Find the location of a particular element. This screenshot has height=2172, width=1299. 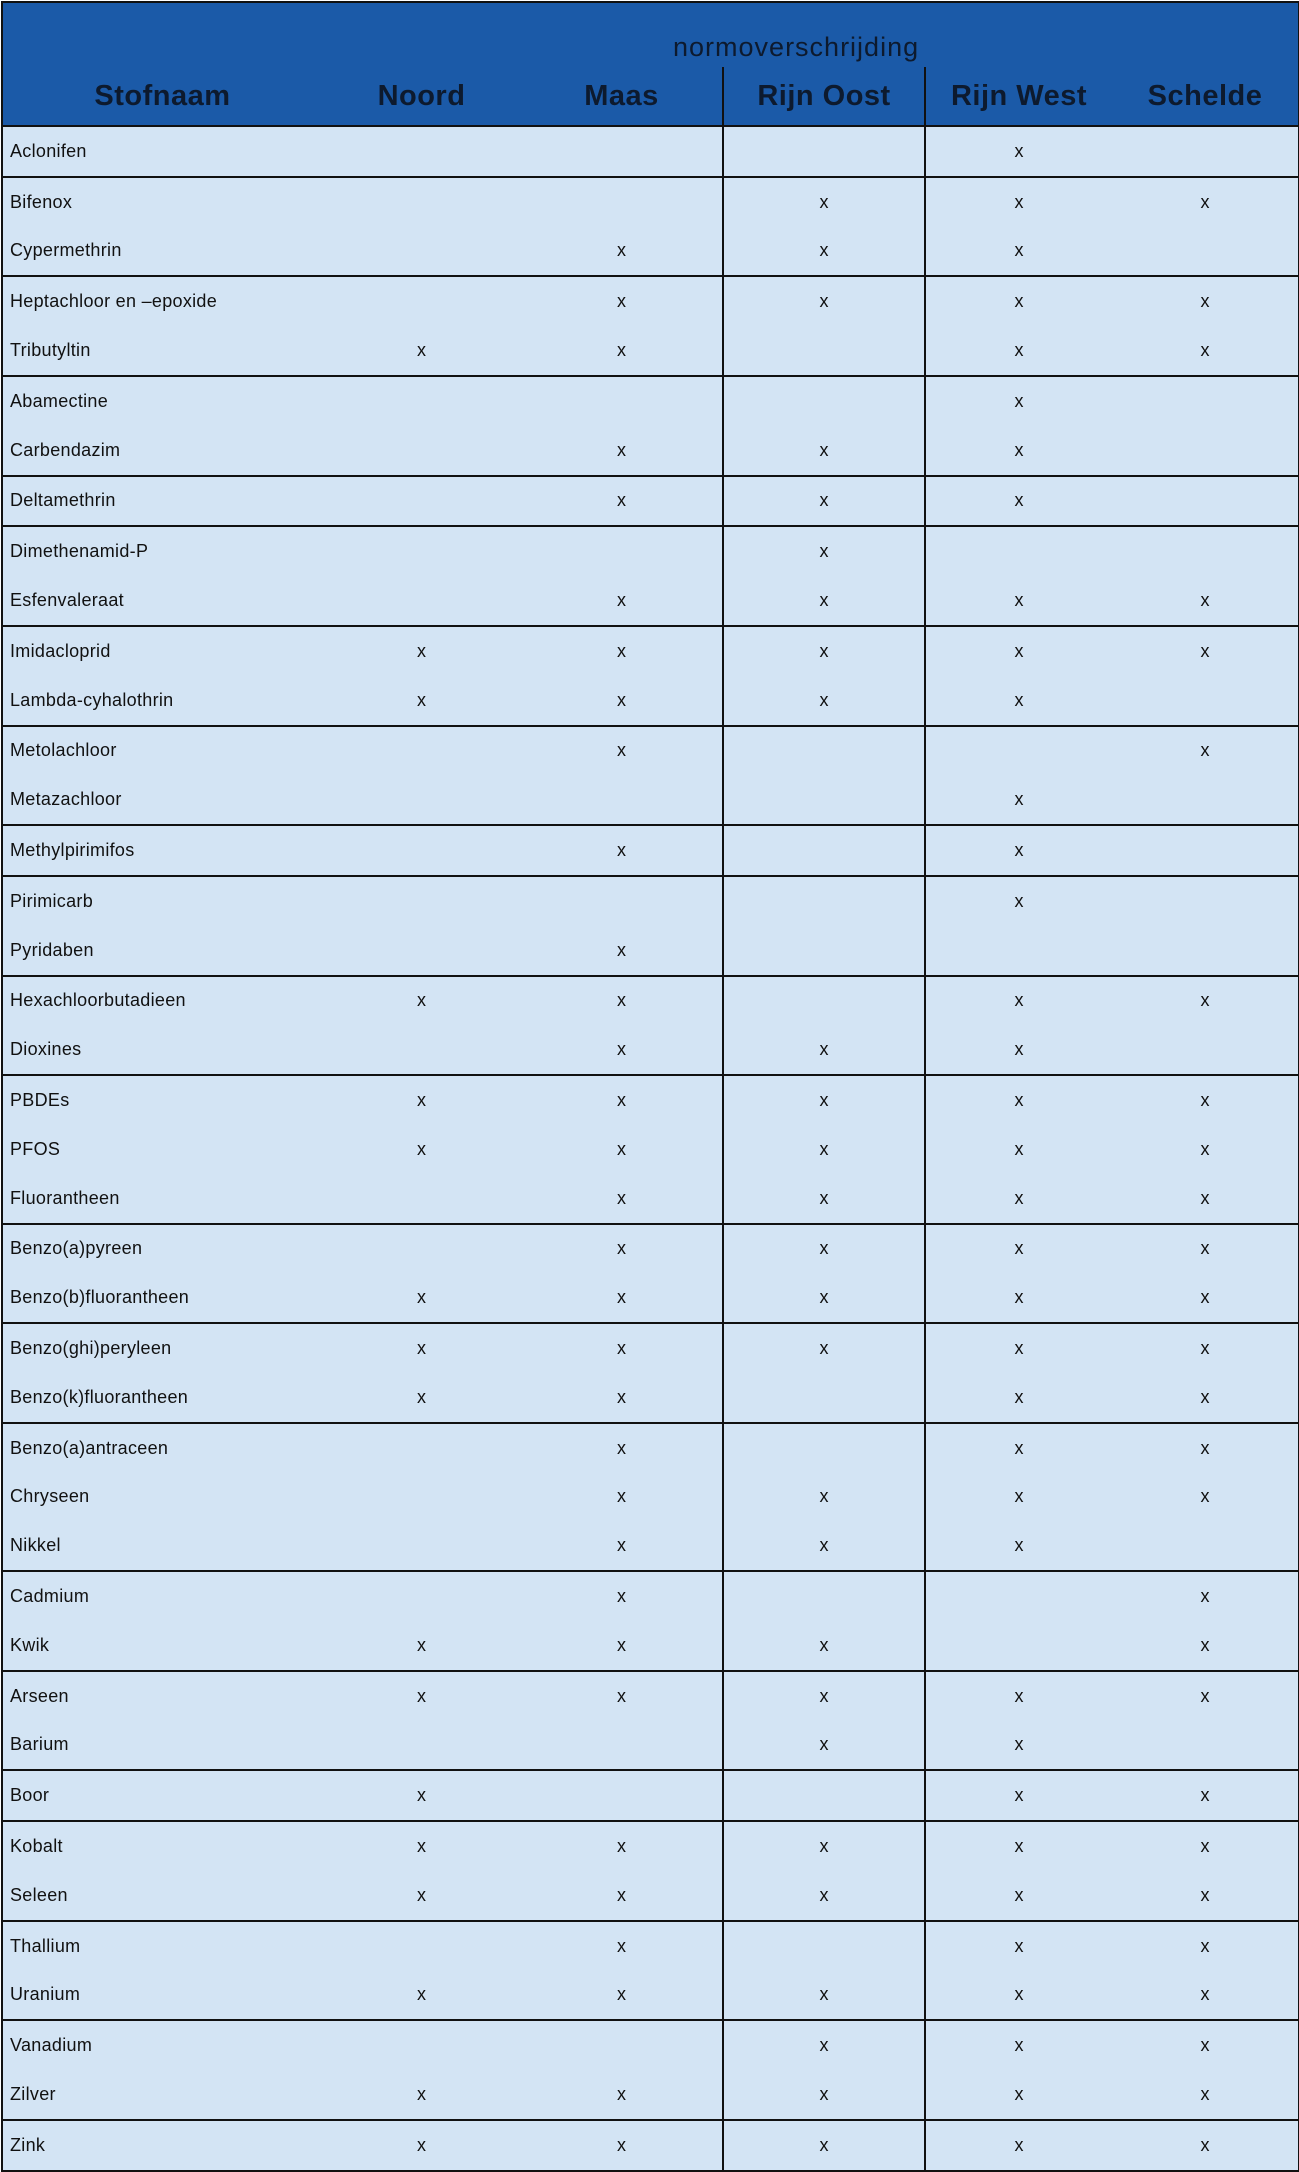

table-row: Pyridaben x is located at coordinates (650, 950).